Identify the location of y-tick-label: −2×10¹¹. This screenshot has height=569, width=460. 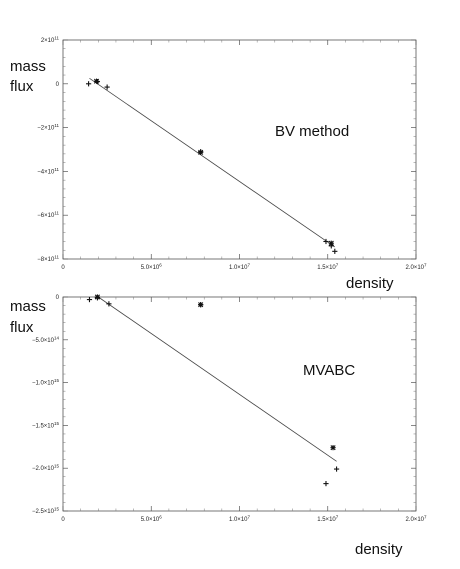
(48, 127).